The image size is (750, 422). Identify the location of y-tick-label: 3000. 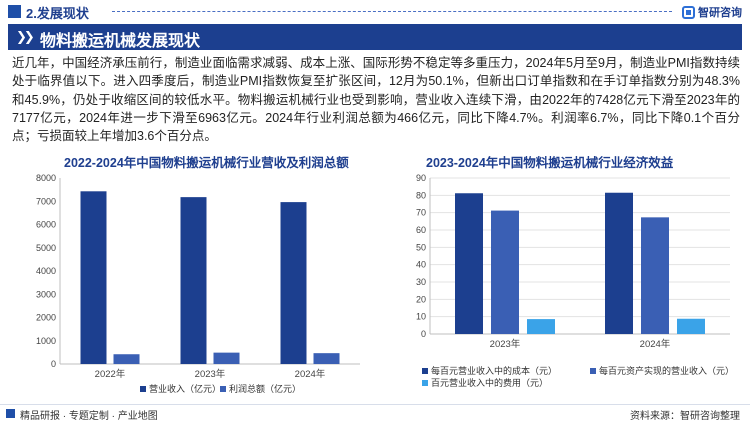
(46, 294).